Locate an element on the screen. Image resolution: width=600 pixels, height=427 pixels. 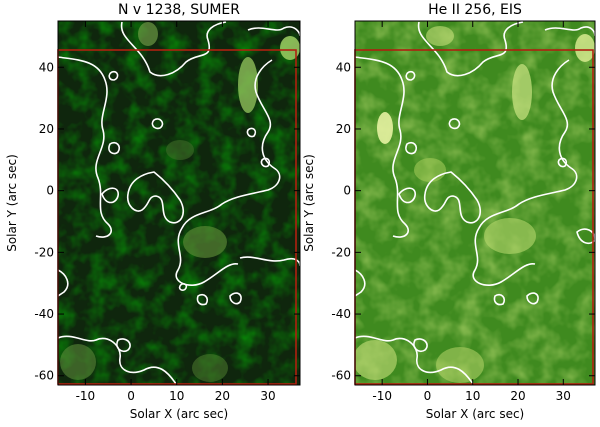
panel-title: N v 1238, SUMER is located at coordinates (179, 10).